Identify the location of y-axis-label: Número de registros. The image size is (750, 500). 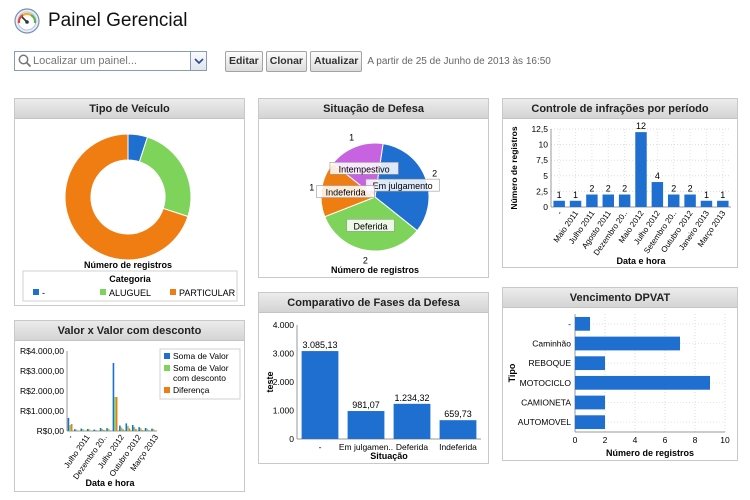
(514, 167).